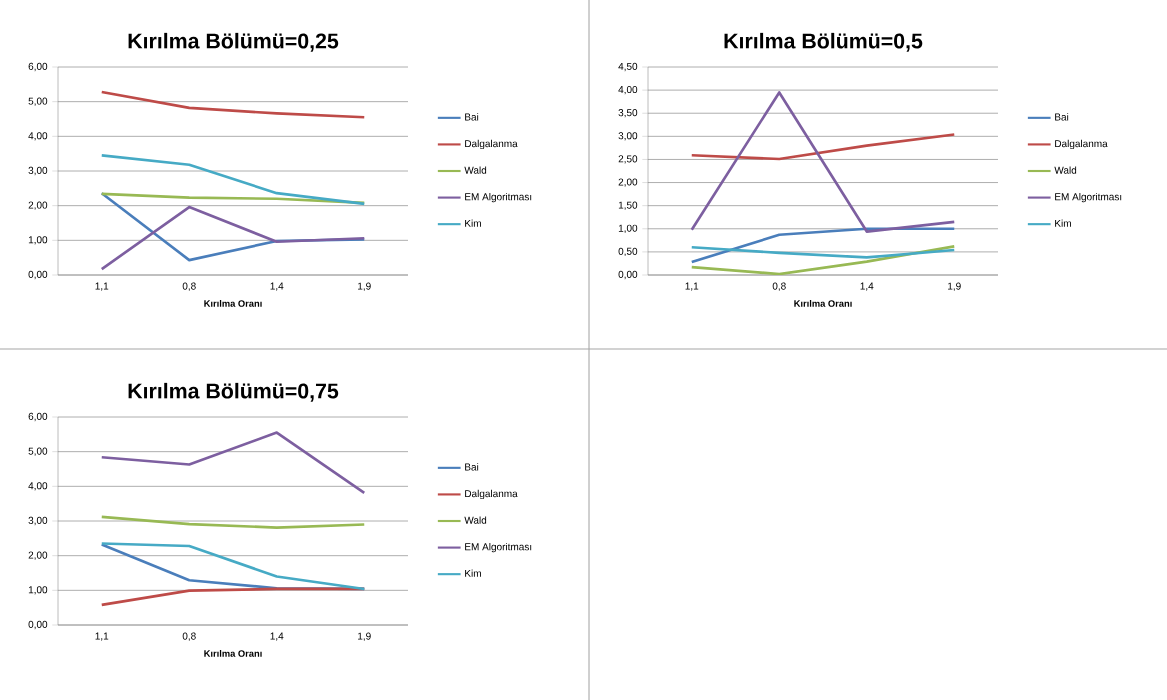  What do you see at coordinates (628, 252) in the screenshot?
I see `y-tick-label: 0,50` at bounding box center [628, 252].